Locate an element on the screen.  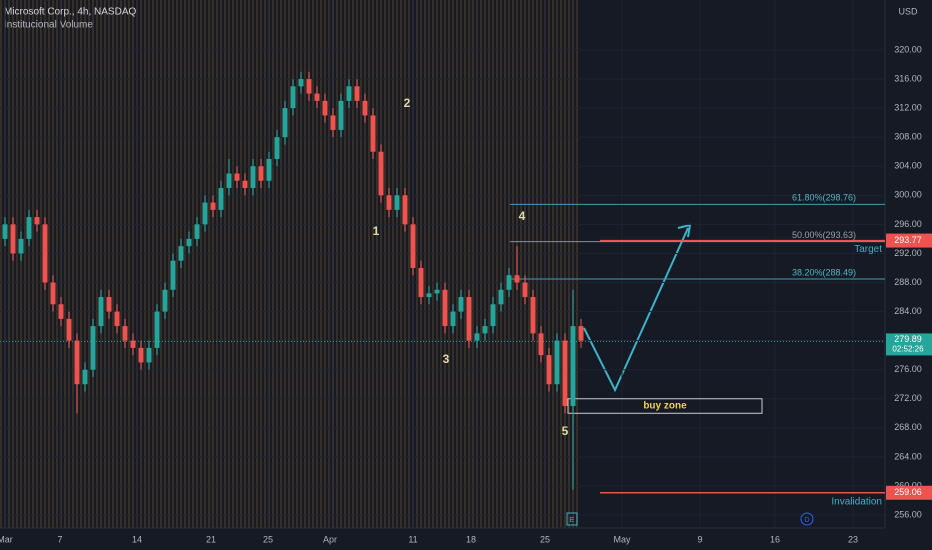
buy-zone is located at coordinates (665, 406).